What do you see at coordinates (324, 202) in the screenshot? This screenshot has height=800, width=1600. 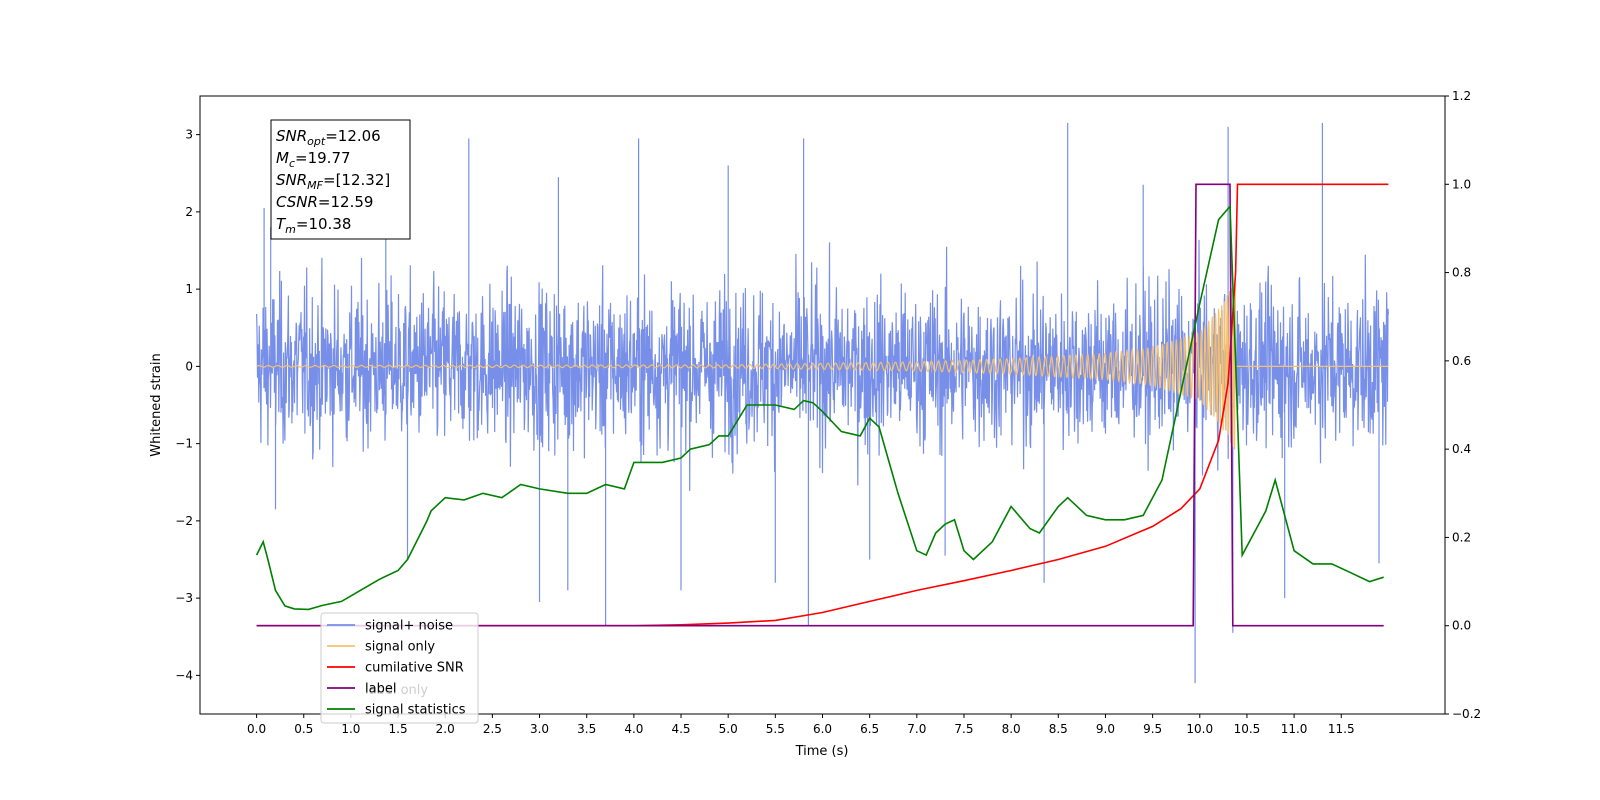 I see `annotation-line: CSNR=12.59` at bounding box center [324, 202].